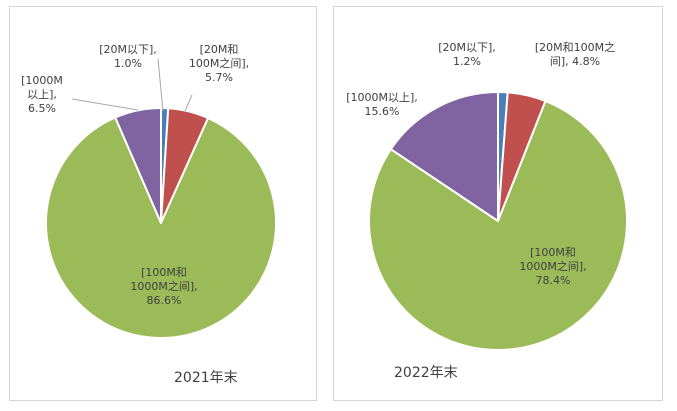 This screenshot has width=677, height=411. What do you see at coordinates (206, 378) in the screenshot?
I see `chart-title-2021: 2021年末` at bounding box center [206, 378].